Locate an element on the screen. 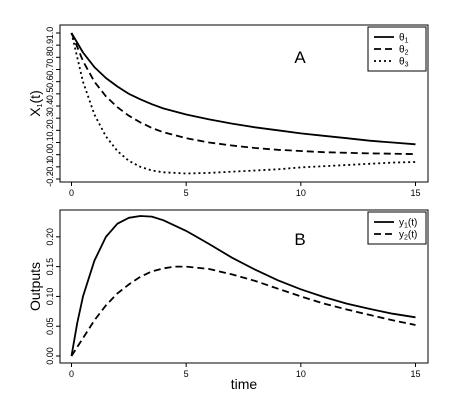 This screenshot has height=410, width=463. panel-b-y-tick-label: 0.20 is located at coordinates (50, 237).